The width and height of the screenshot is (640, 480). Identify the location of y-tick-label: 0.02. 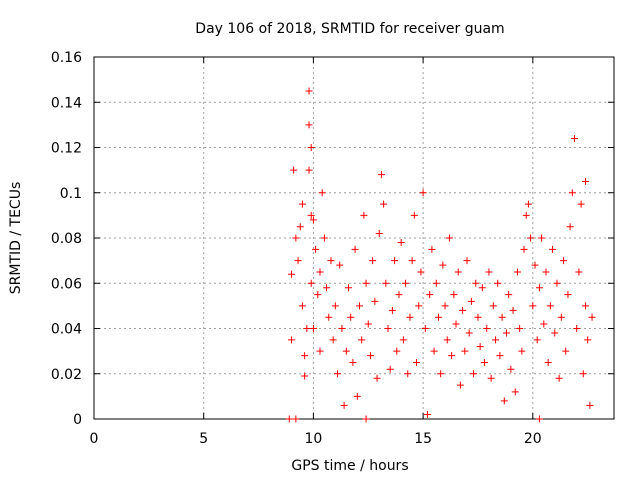
(66, 375).